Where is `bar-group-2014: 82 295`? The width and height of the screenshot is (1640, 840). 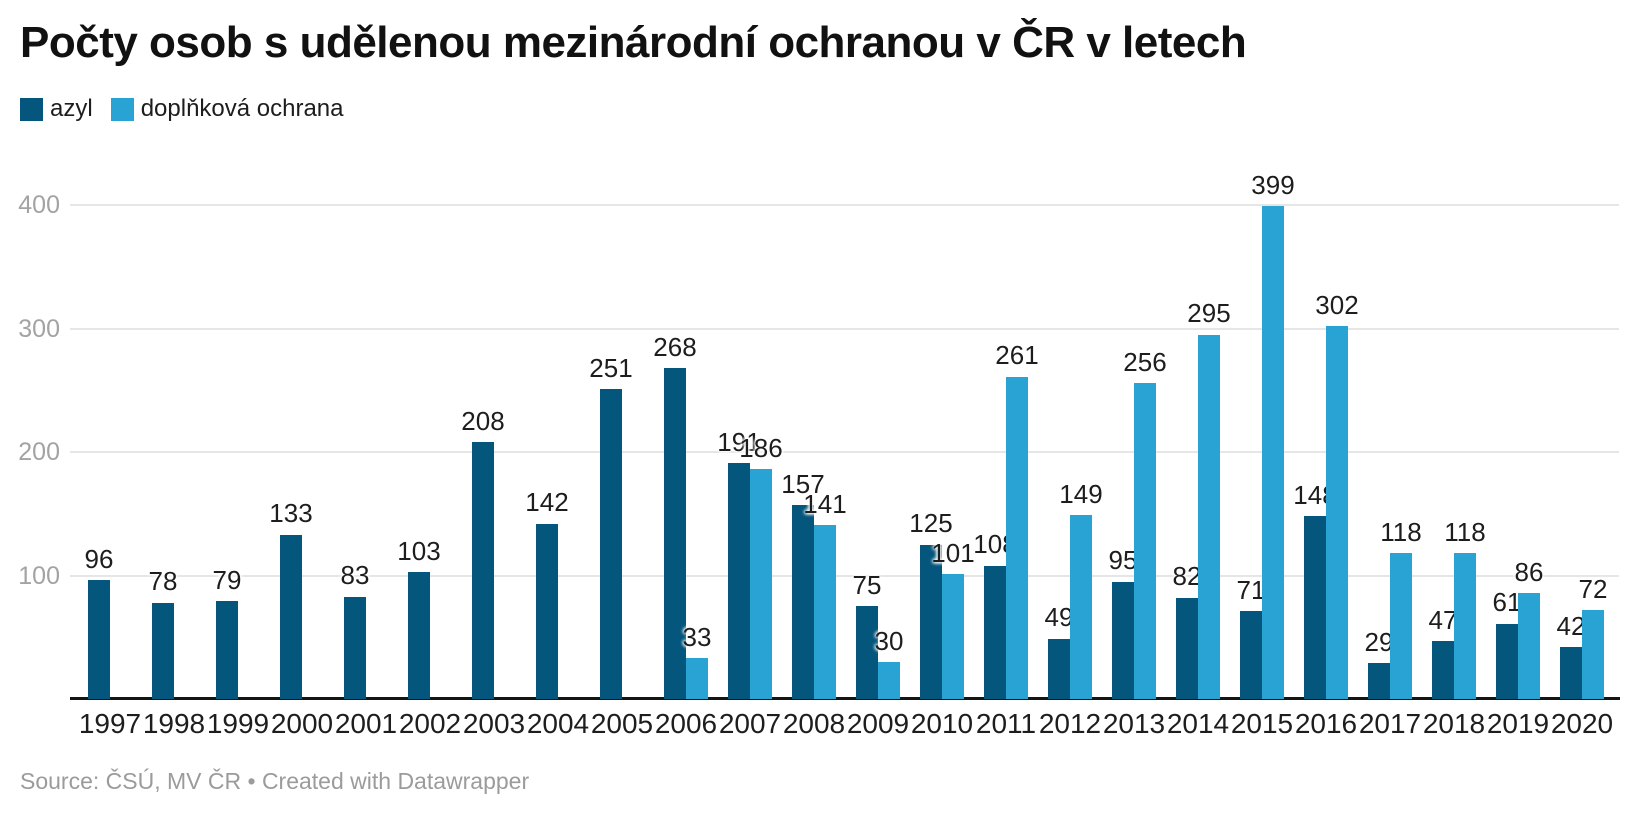 bar-group-2014: 82 295 is located at coordinates (1198, 499).